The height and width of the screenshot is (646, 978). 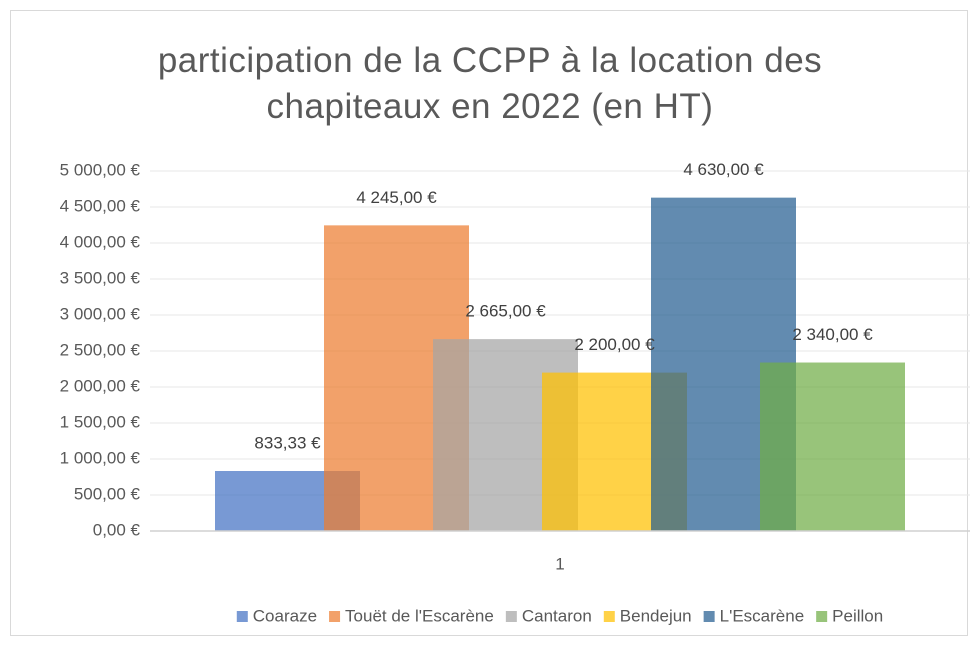 I want to click on legend-label: Coaraze, so click(x=285, y=615).